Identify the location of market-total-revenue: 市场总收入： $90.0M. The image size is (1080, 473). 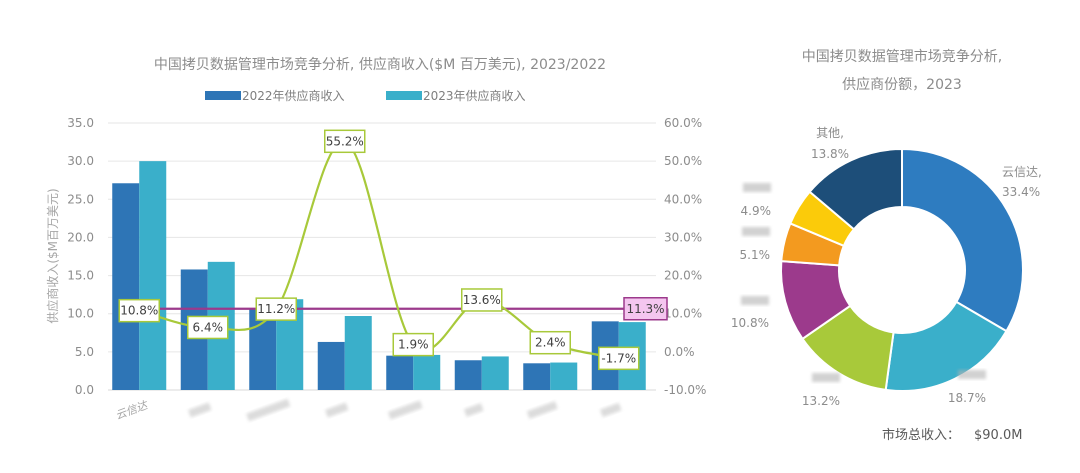
(952, 435).